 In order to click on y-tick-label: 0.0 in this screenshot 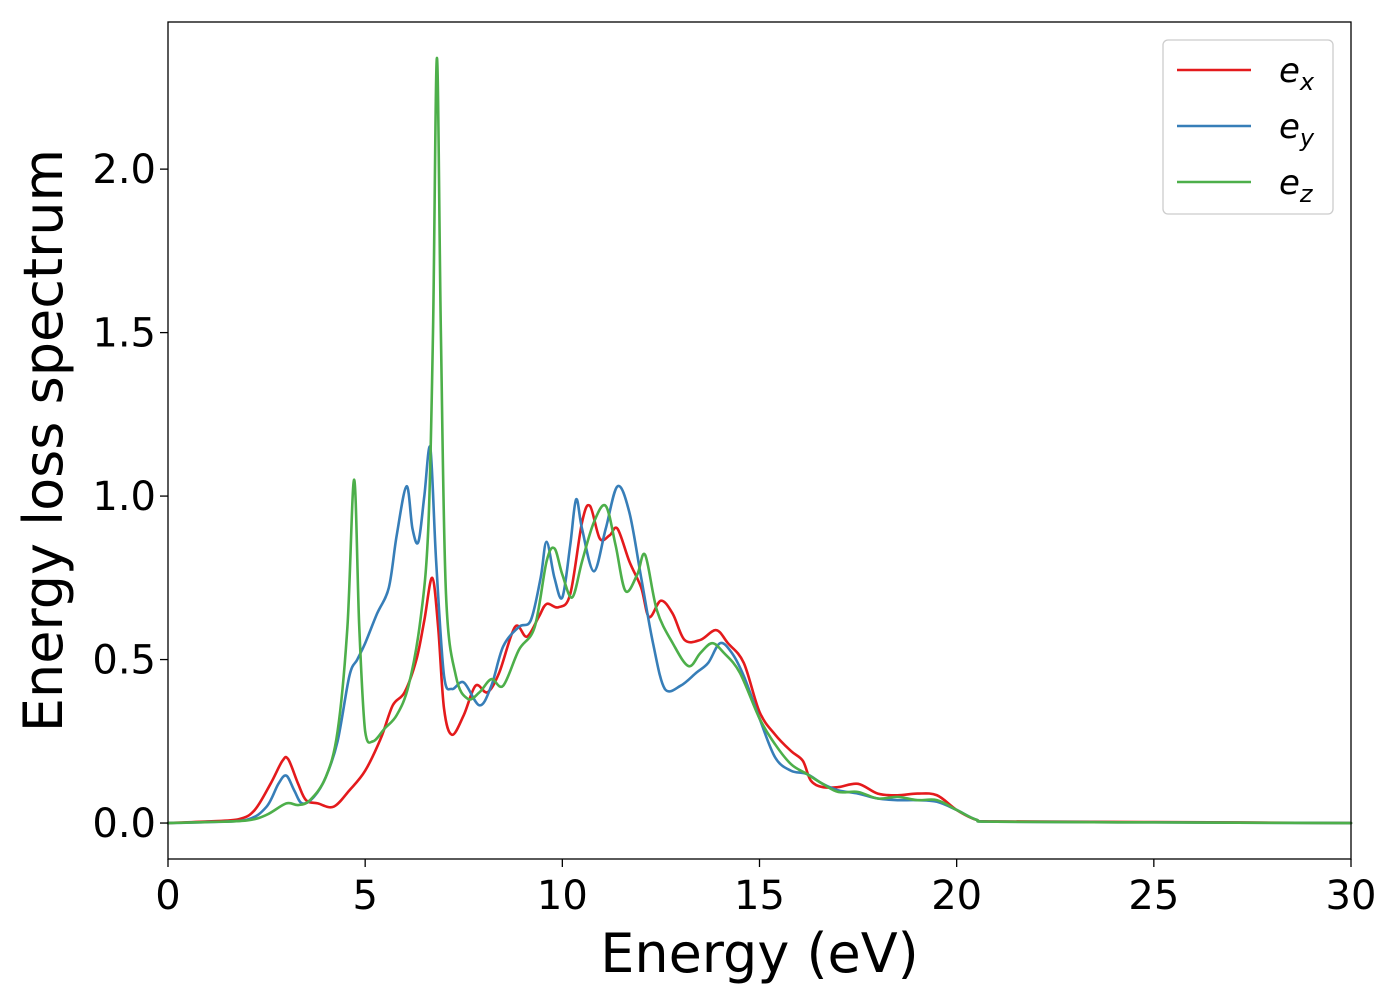, I will do `click(124, 824)`.